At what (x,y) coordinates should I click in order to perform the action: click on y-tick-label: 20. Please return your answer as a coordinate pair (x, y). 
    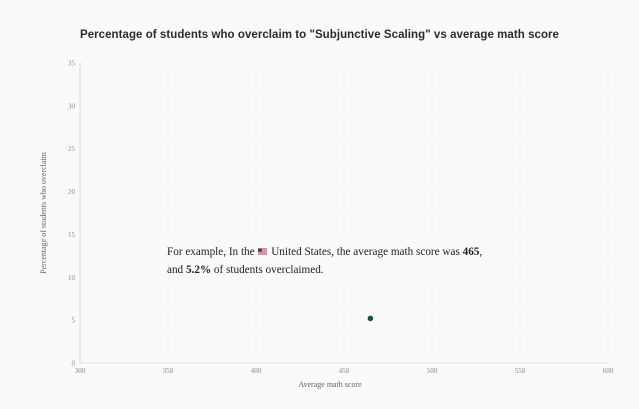
    Looking at the image, I should click on (72, 192).